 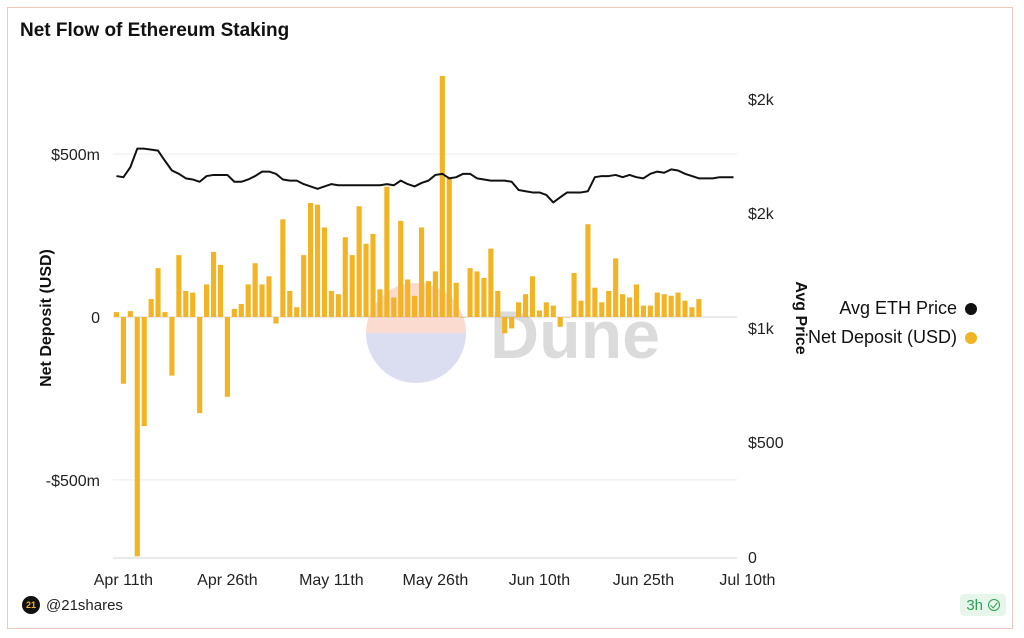 What do you see at coordinates (75, 155) in the screenshot?
I see `y-left-tick-label: $500m` at bounding box center [75, 155].